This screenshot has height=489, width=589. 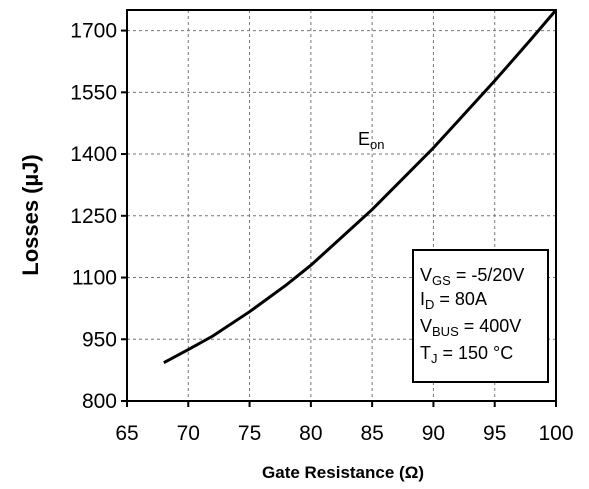 I want to click on x-tick-label: 80, so click(x=310, y=433).